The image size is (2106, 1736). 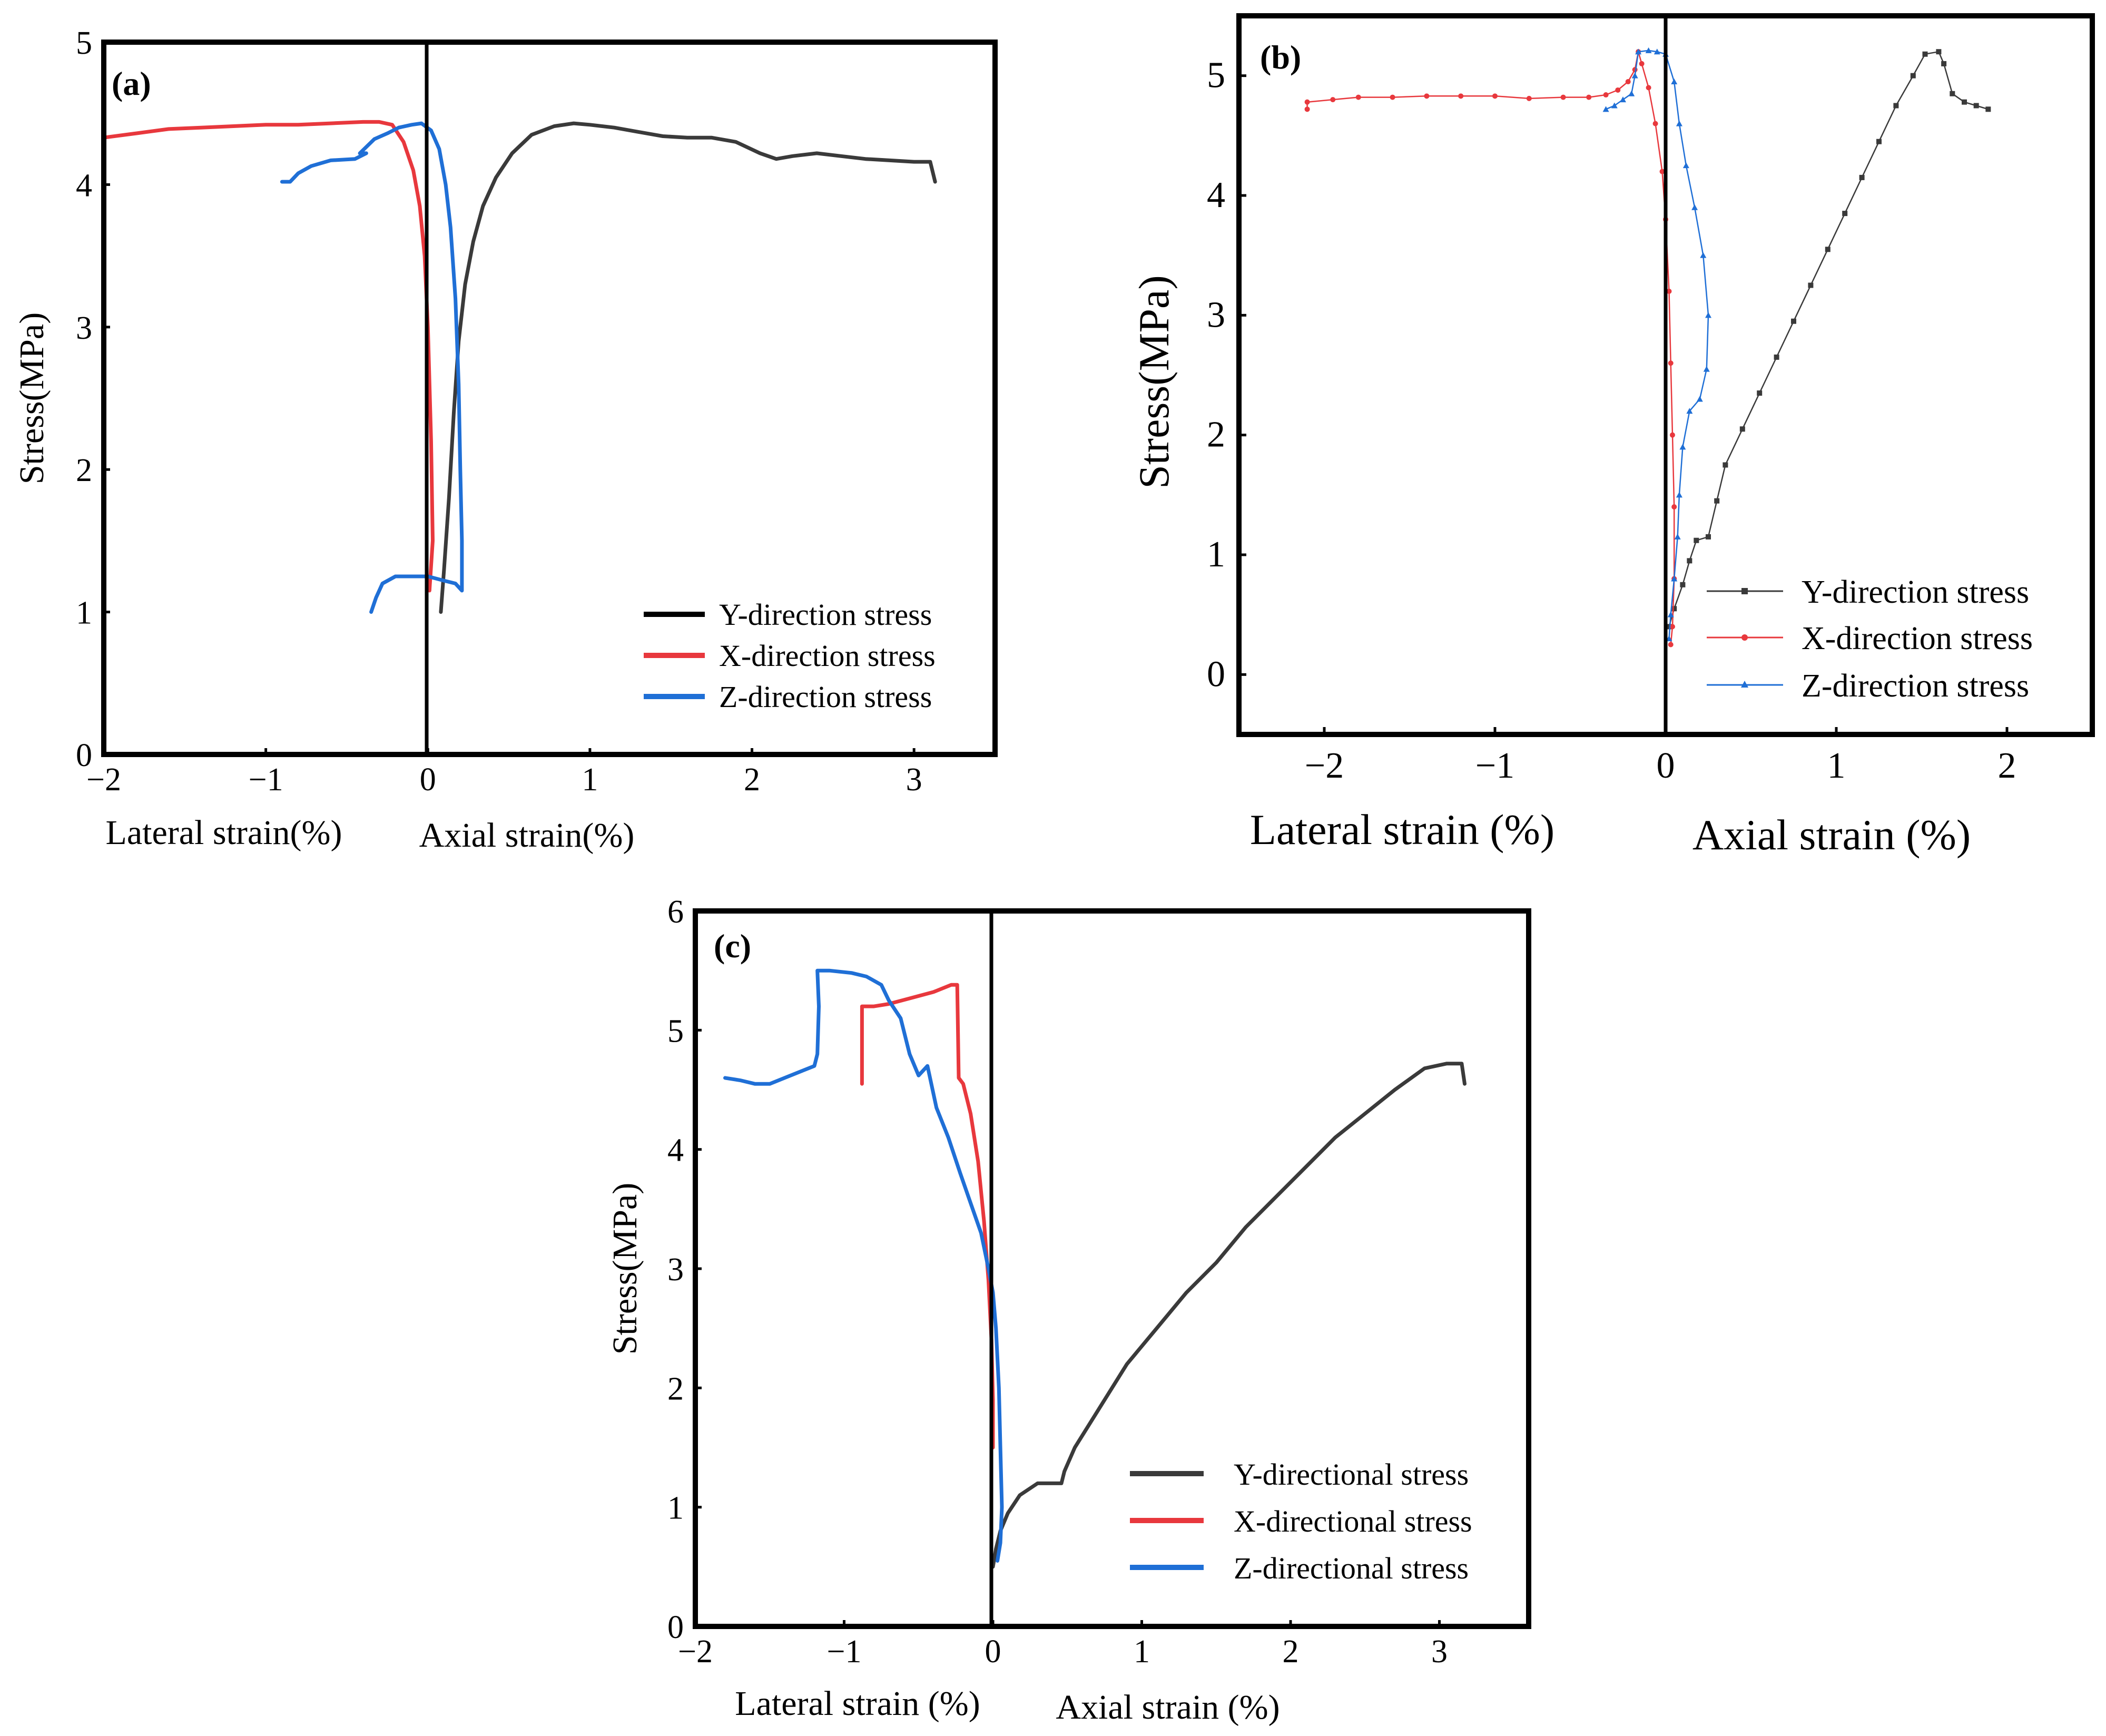 I want to click on panel-a-series-z-line, so click(x=372, y=367).